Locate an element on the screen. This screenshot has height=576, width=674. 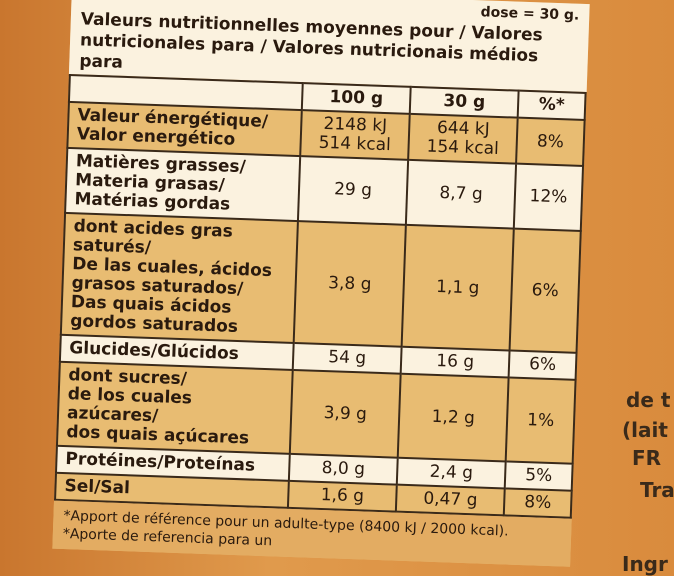
value-line: 1% is located at coordinates (540, 420).